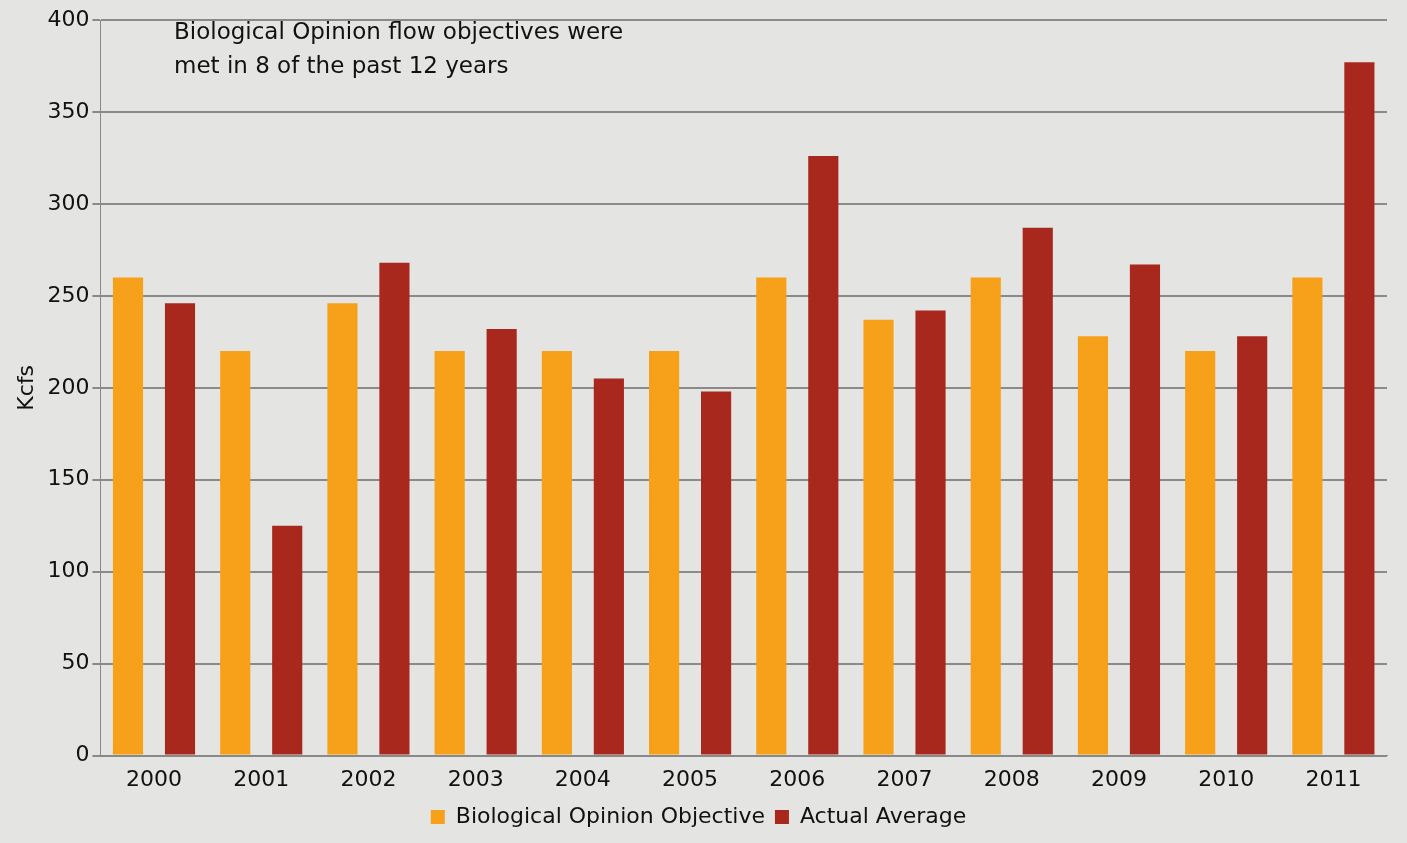 Image resolution: width=1407 pixels, height=843 pixels. Describe the element at coordinates (154, 778) in the screenshot. I see `x-tick-label: 2000` at that location.